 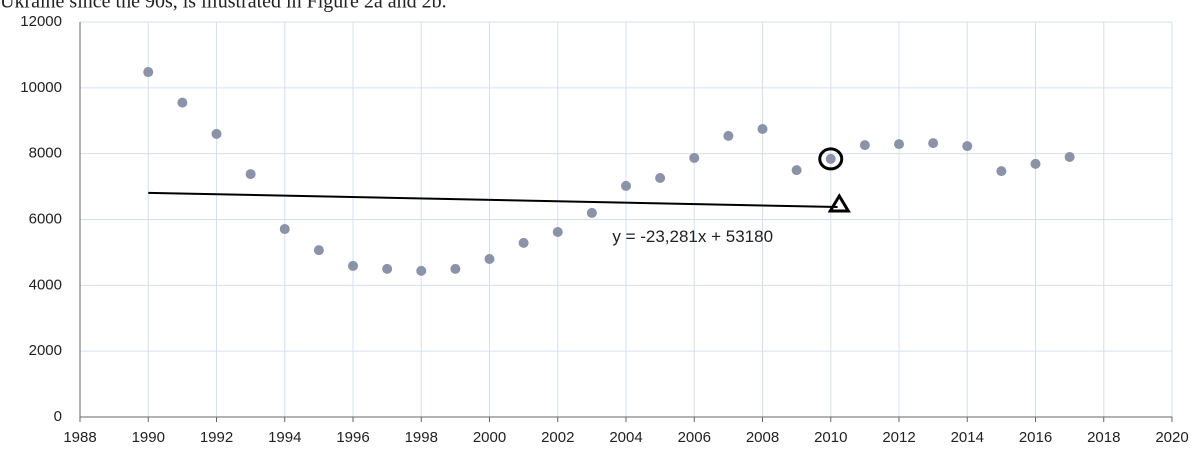 What do you see at coordinates (1035, 437) in the screenshot?
I see `x-tick-label: 2016` at bounding box center [1035, 437].